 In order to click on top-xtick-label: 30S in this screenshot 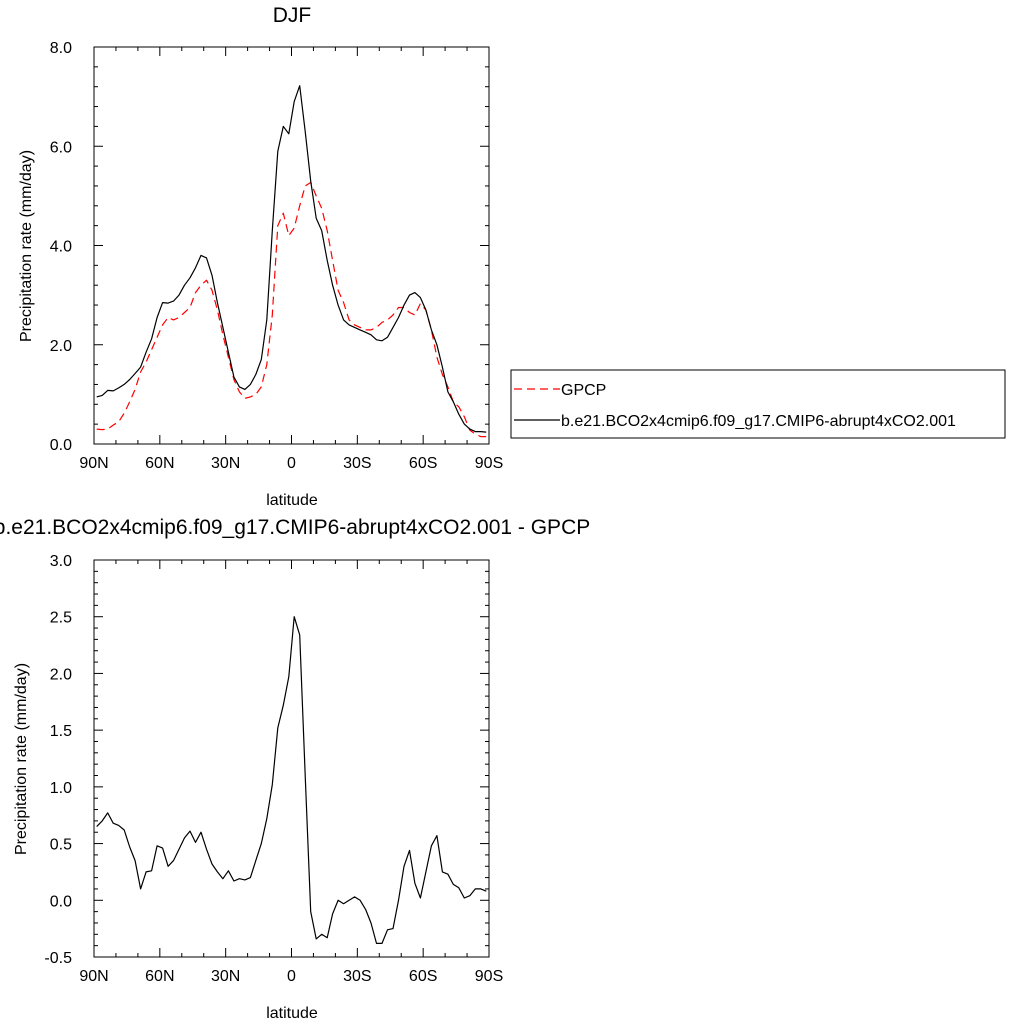, I will do `click(357, 463)`.